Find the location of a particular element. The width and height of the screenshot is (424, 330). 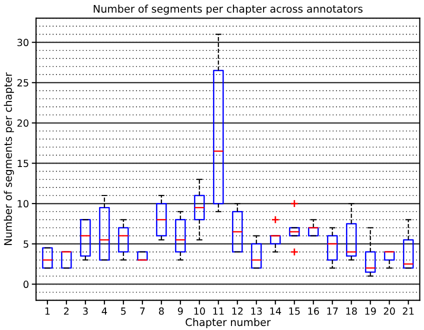

x-tick-label: 1 is located at coordinates (47, 311).